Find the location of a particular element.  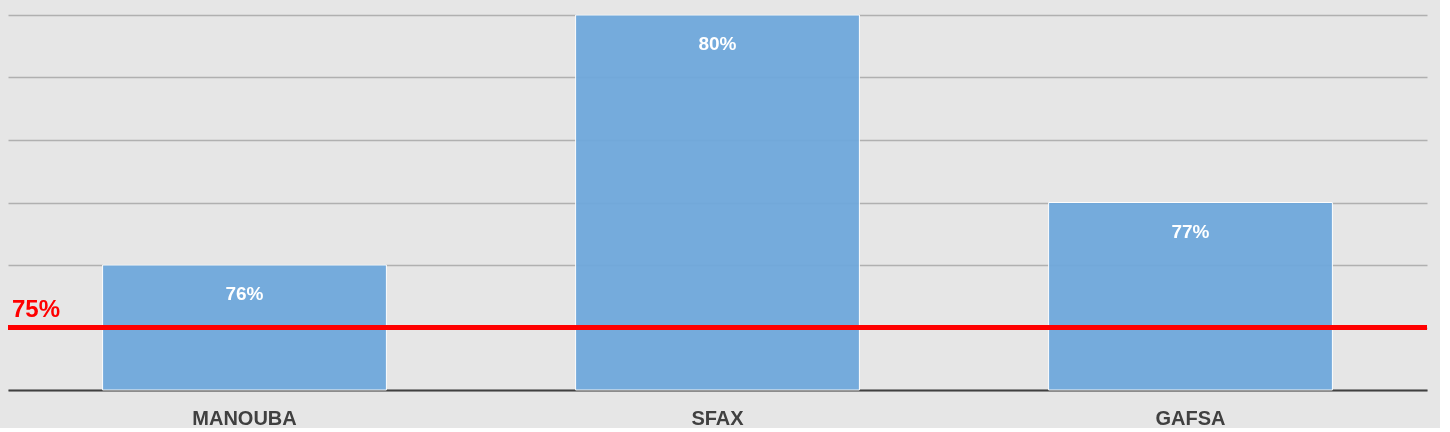

data-label: 76% is located at coordinates (244, 293).